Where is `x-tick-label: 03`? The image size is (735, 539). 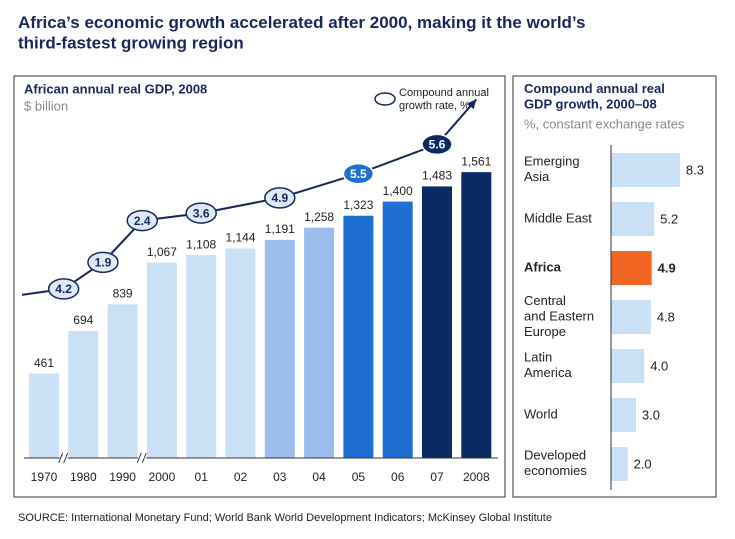
x-tick-label: 03 is located at coordinates (280, 477).